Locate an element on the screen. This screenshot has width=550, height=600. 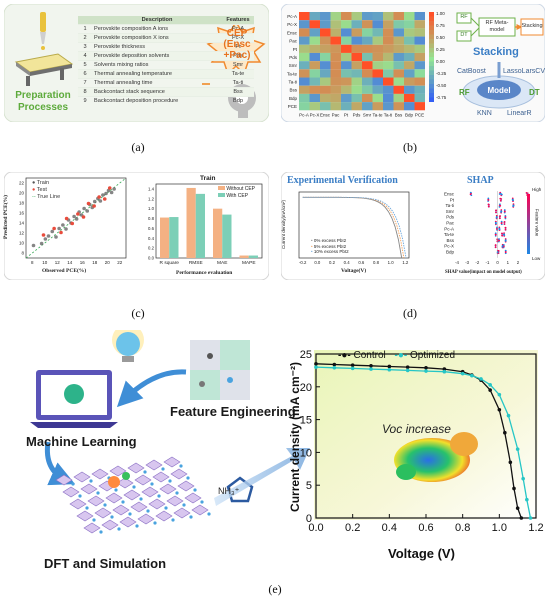
heatmap-col-label: Ta-ti is located at coordinates (388, 114).